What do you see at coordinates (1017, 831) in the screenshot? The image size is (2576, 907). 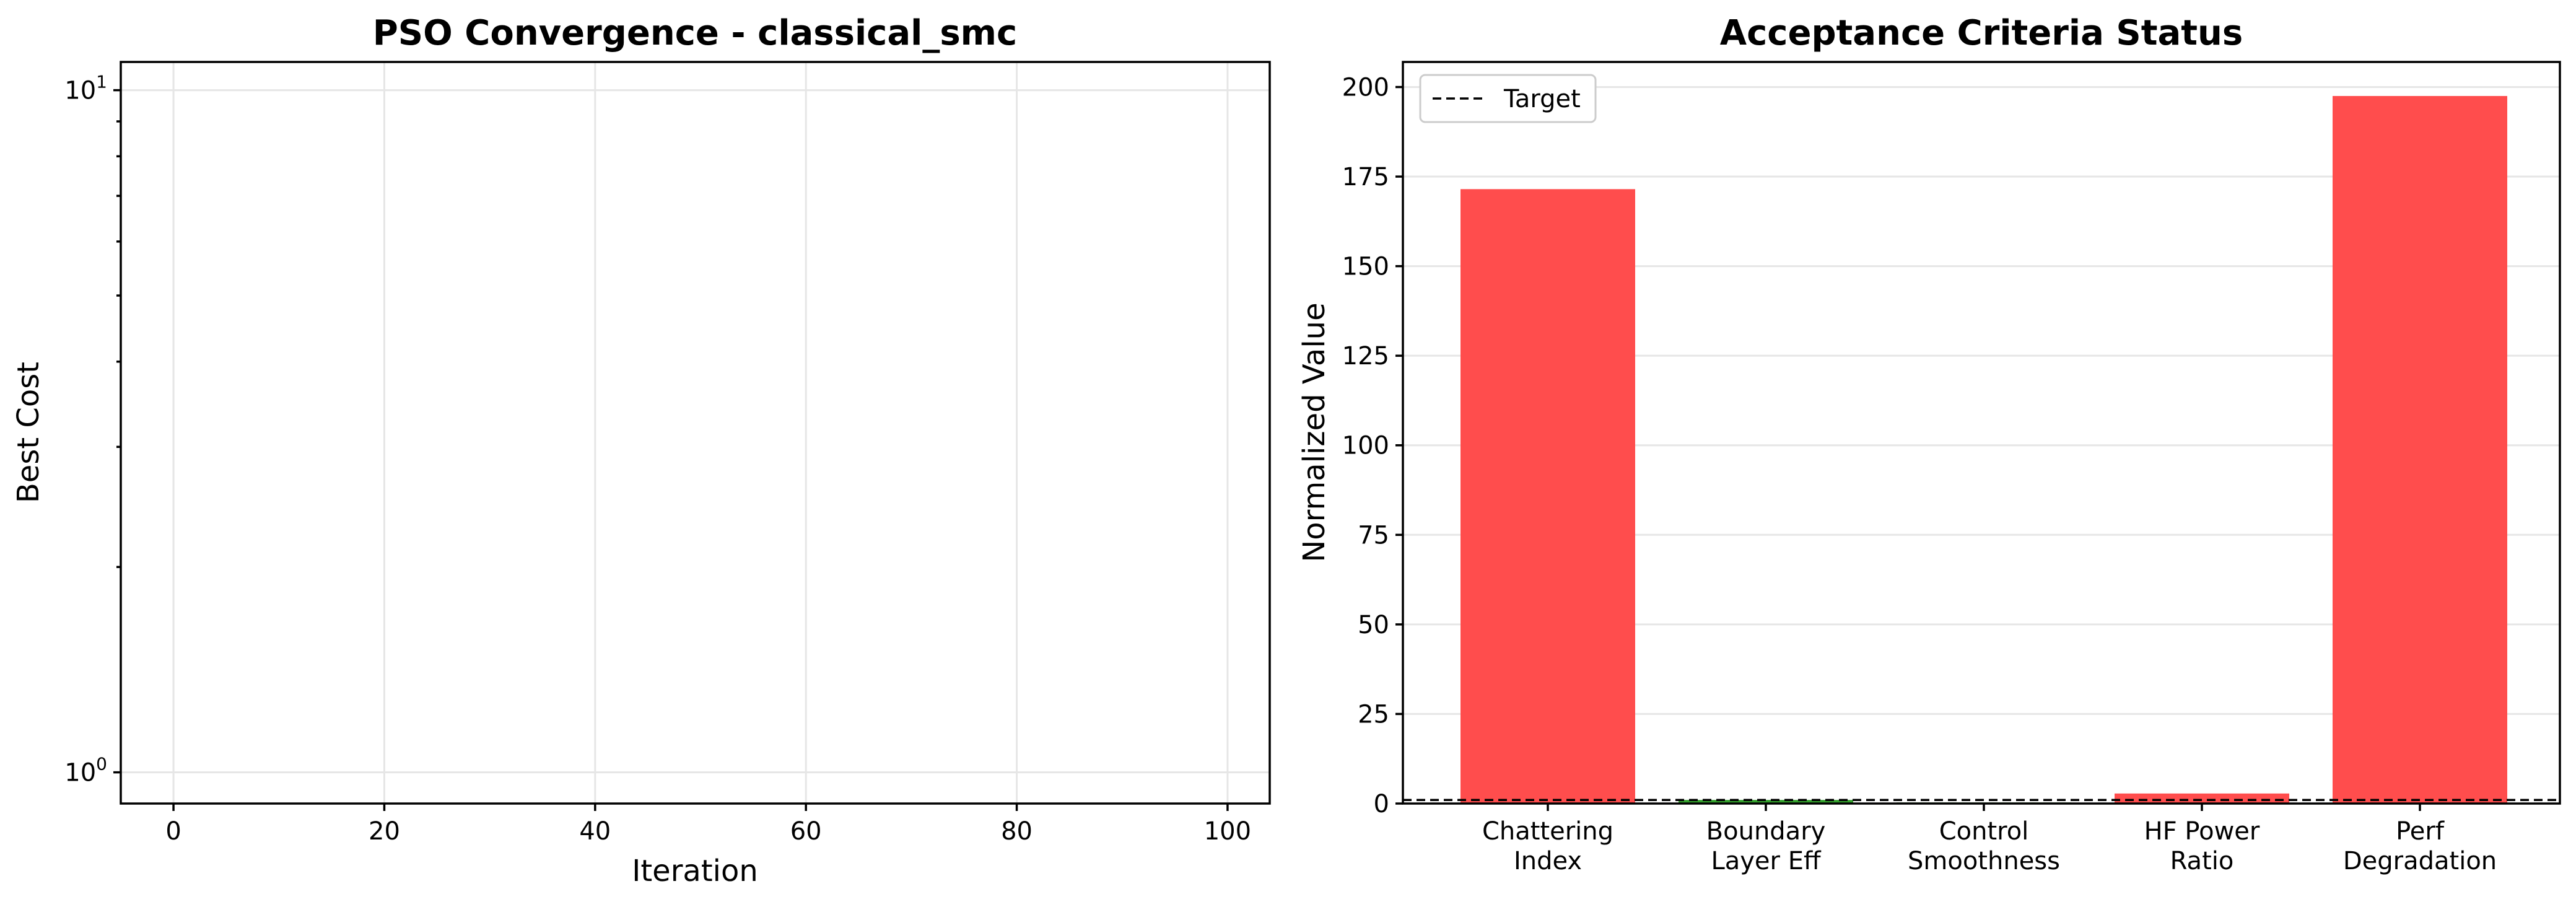 I see `left-x-tick-label: 80` at bounding box center [1017, 831].